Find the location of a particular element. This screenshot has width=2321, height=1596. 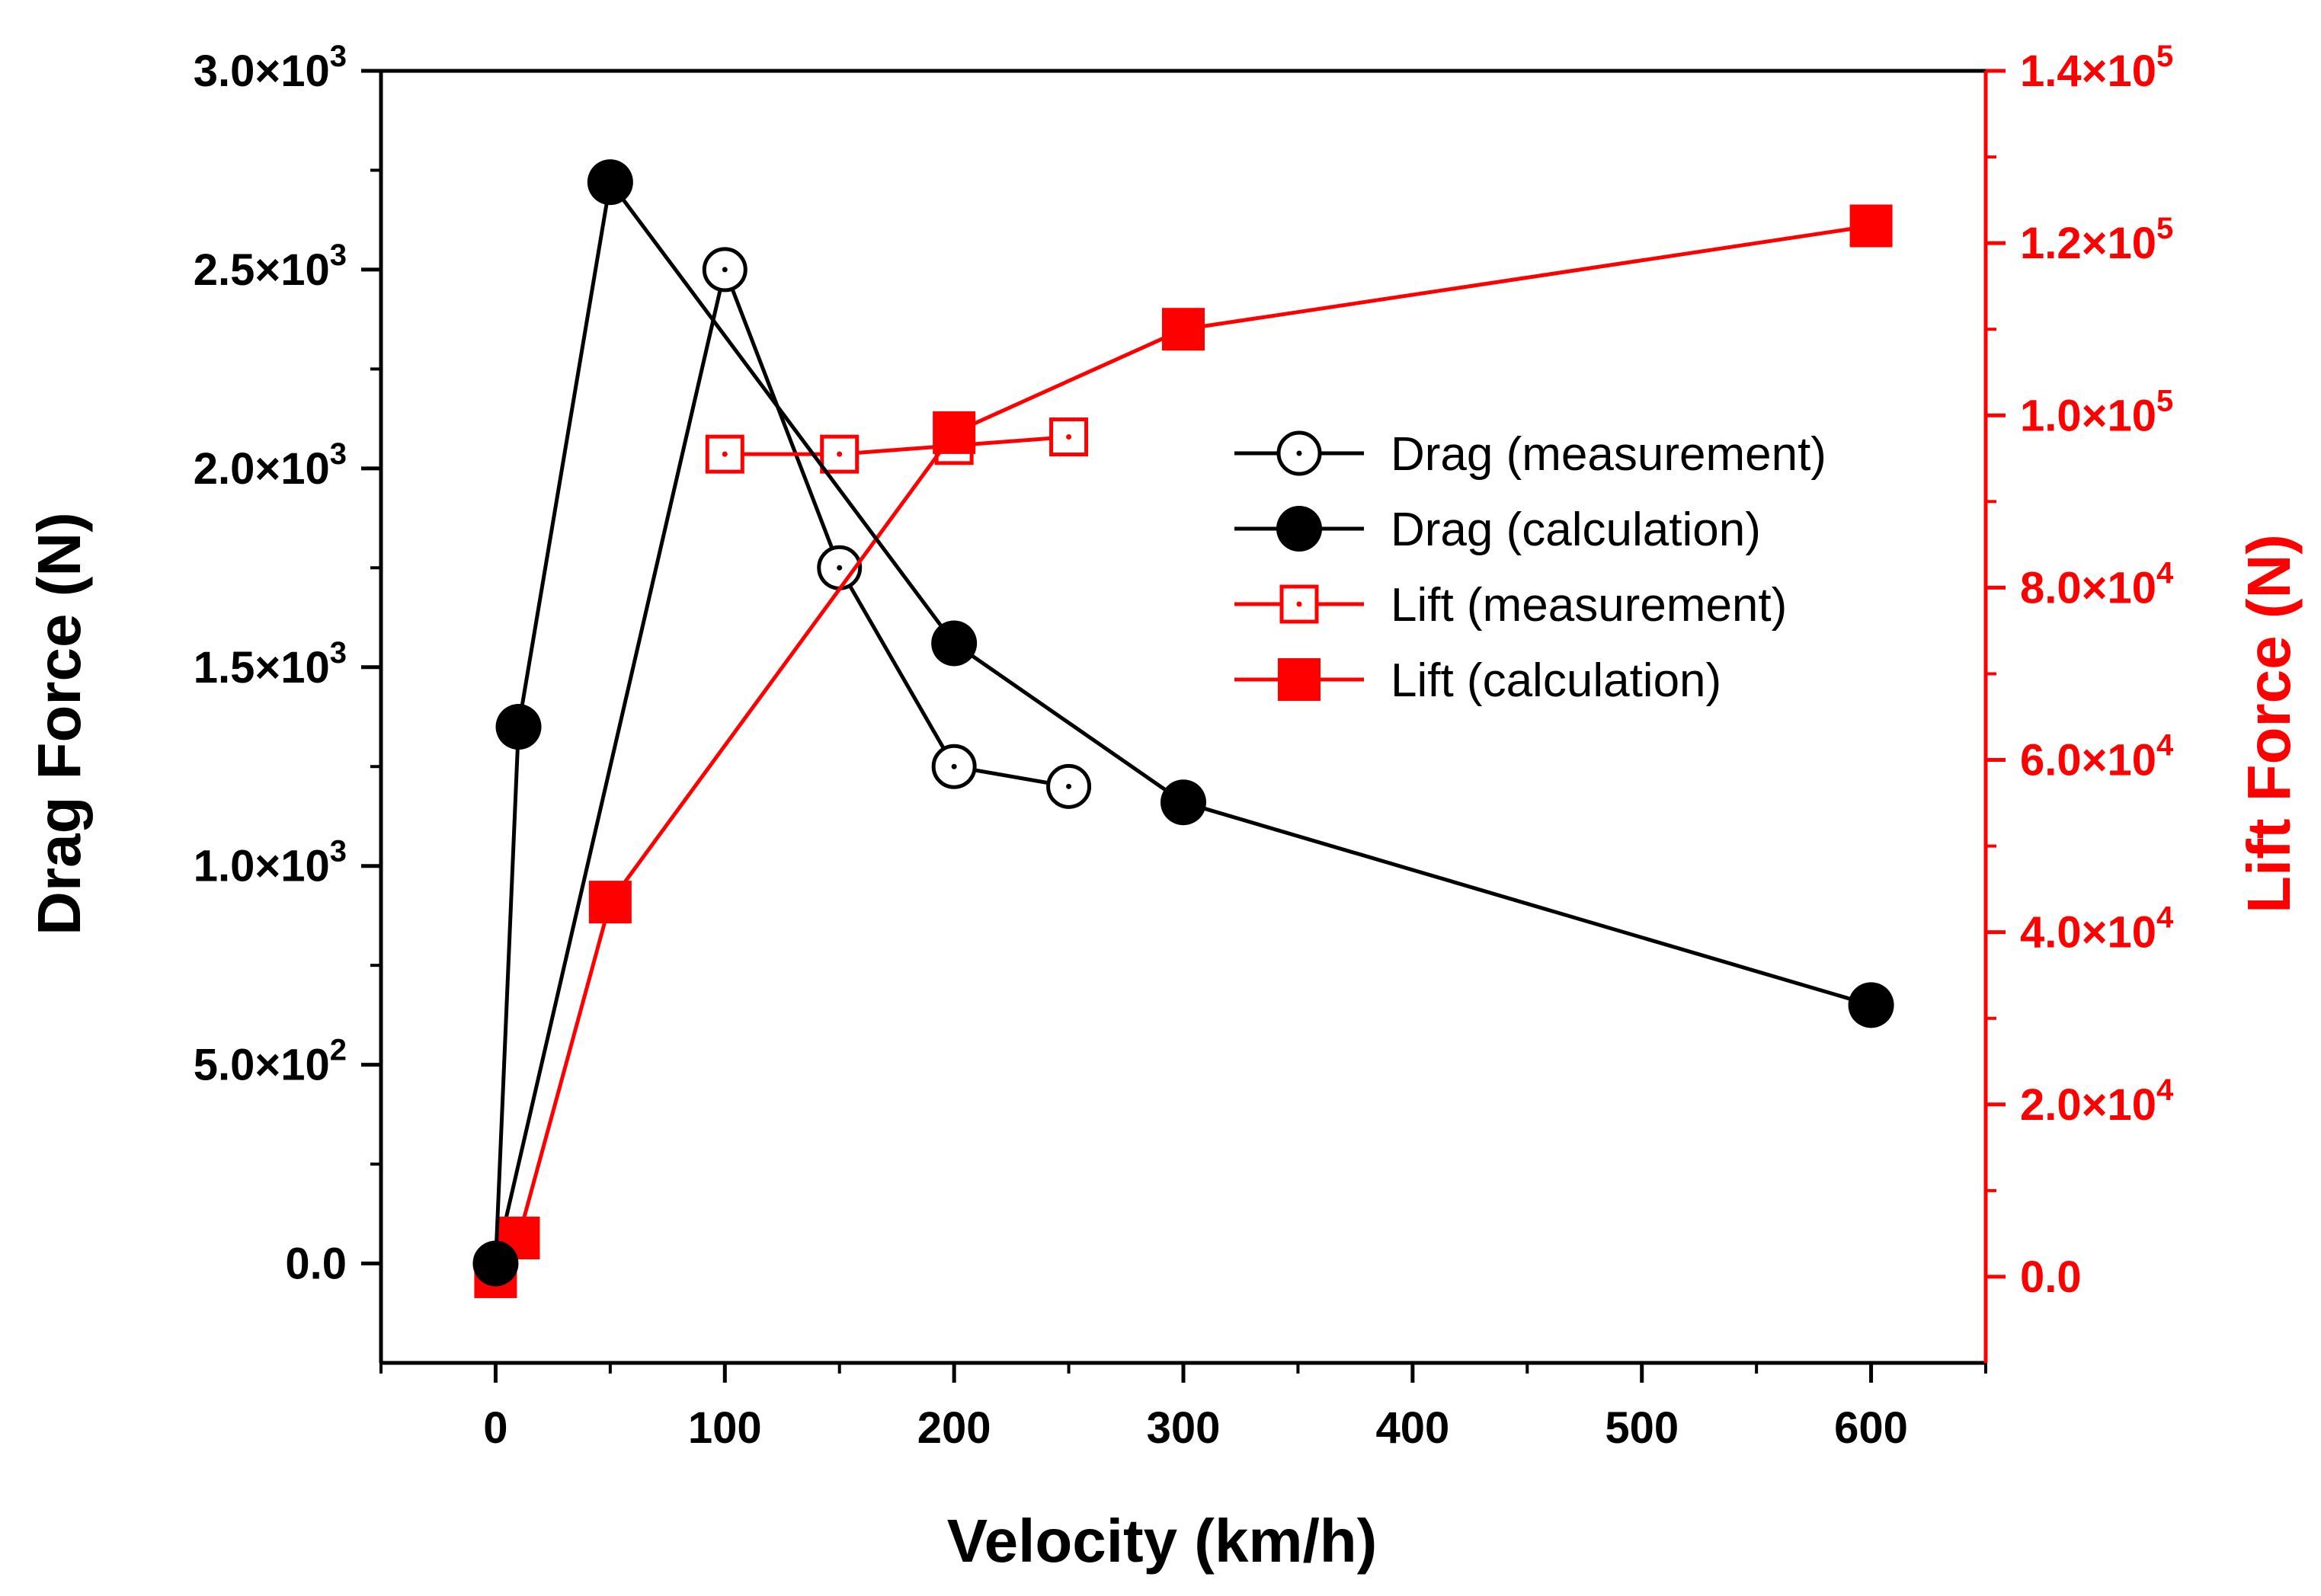

series-lift-measurement is located at coordinates (897, 445).